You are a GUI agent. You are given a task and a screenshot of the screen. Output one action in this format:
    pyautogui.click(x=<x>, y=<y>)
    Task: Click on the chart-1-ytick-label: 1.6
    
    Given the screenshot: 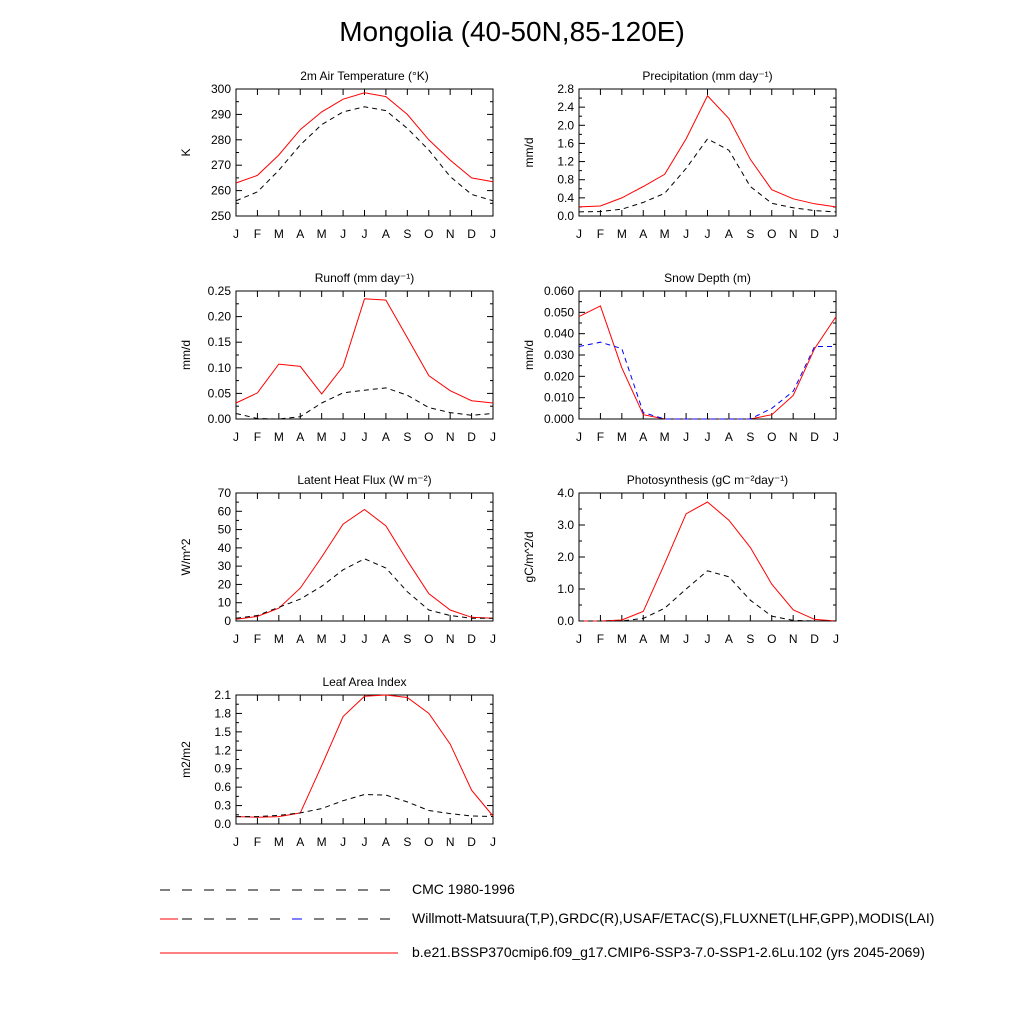 What is the action you would take?
    pyautogui.click(x=565, y=143)
    